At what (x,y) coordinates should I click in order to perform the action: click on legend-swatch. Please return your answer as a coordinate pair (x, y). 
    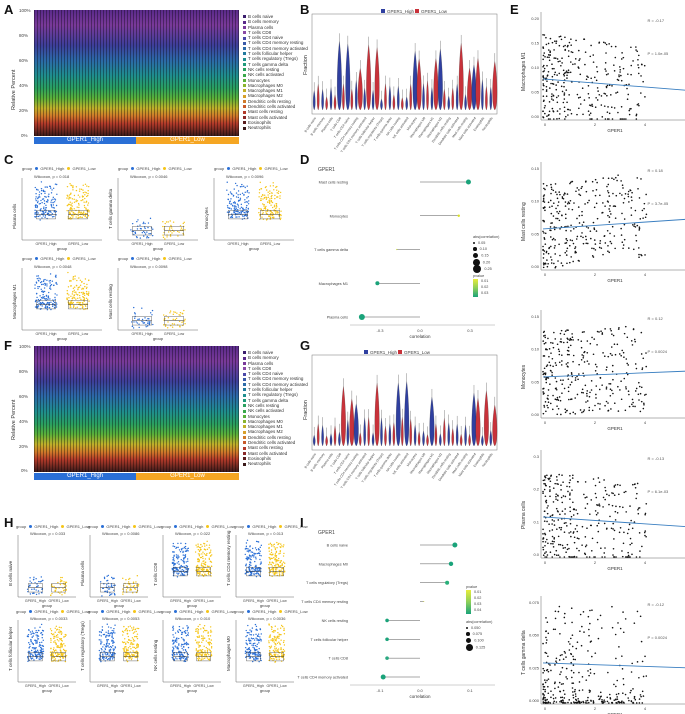
    Looking at the image, I should click on (244, 400).